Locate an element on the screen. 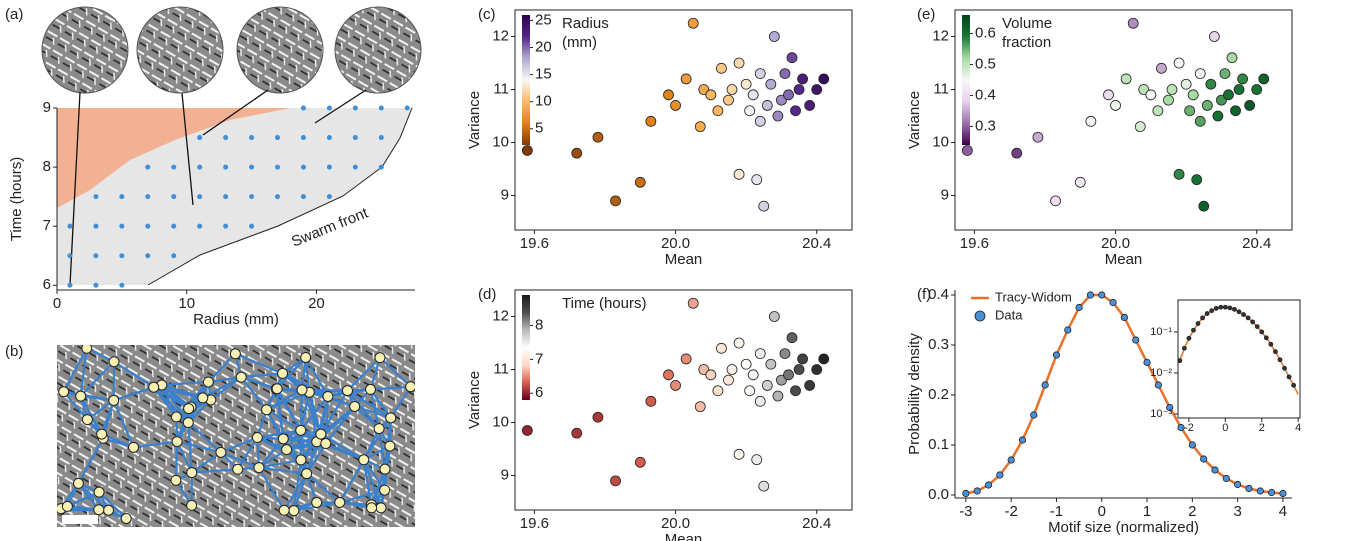 This screenshot has width=1348, height=541. colorbar-tick-label: 5 is located at coordinates (539, 128).